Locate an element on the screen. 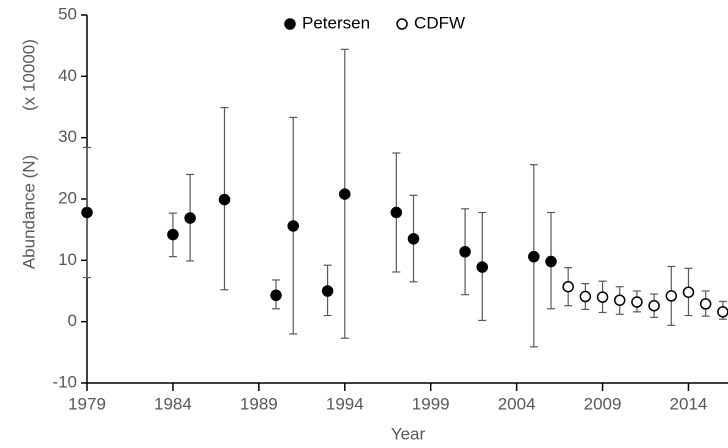 This screenshot has width=728, height=448. y-tick-label: 0 is located at coordinates (72, 320).